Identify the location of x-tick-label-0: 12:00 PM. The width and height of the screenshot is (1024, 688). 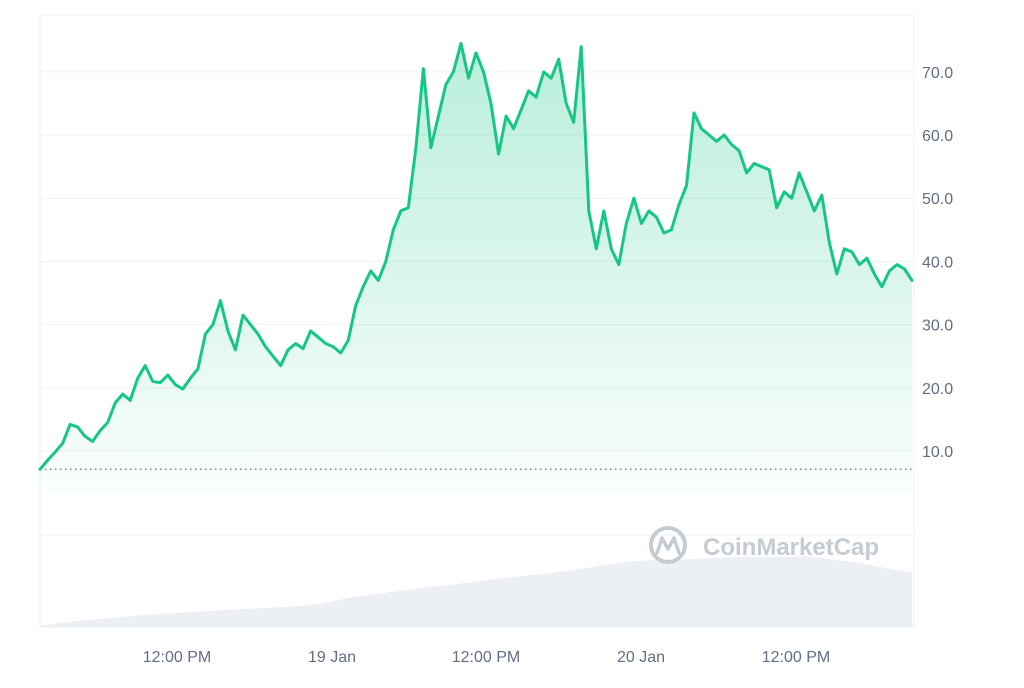
(177, 657).